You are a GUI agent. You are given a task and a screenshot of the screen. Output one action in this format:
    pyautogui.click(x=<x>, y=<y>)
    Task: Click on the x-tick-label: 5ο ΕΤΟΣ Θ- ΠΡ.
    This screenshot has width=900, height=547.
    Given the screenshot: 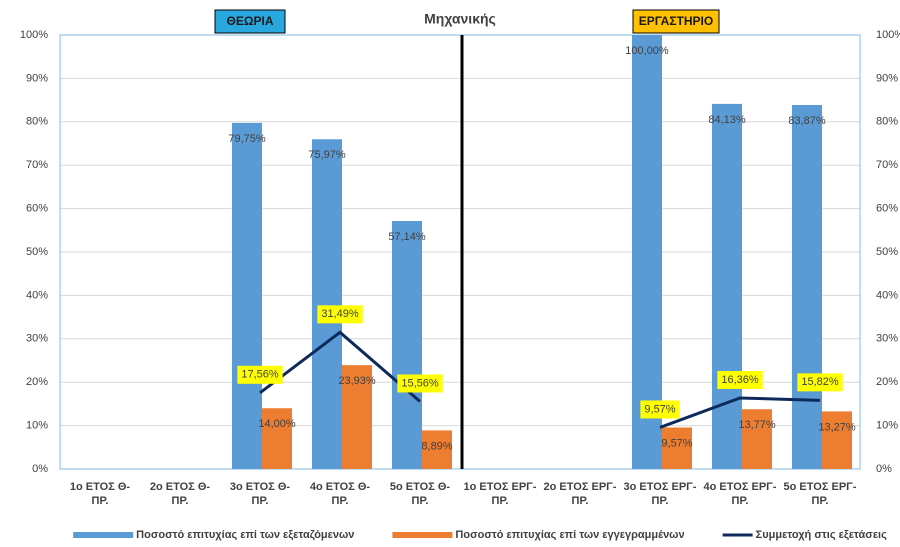 What is the action you would take?
    pyautogui.click(x=420, y=494)
    